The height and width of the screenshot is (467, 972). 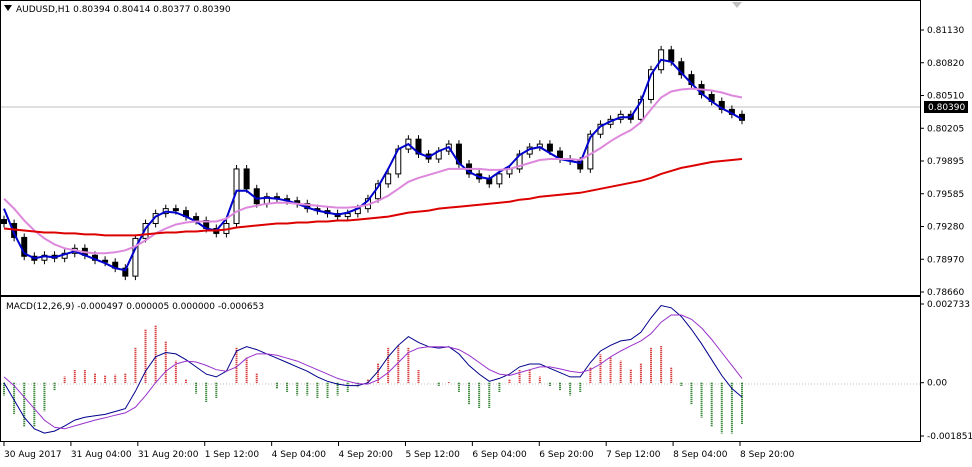 What do you see at coordinates (168, 455) in the screenshot?
I see `time-axis-label: 31 Aug 20:00` at bounding box center [168, 455].